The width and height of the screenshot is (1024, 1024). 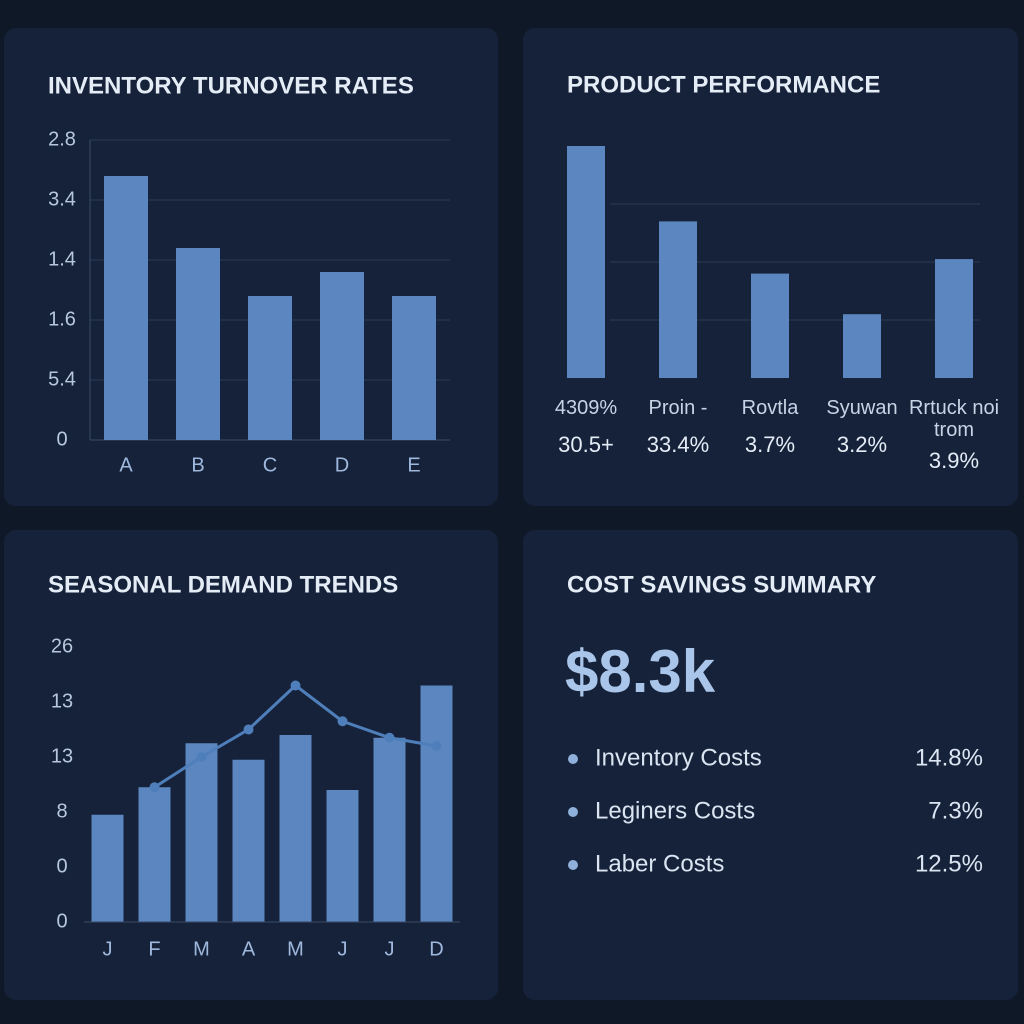 What do you see at coordinates (678, 408) in the screenshot?
I see `category-label: Proin -` at bounding box center [678, 408].